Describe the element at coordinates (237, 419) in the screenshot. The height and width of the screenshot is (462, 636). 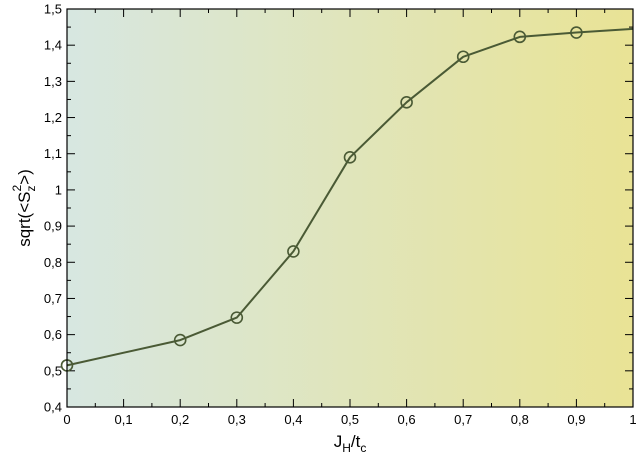
I see `x-tick-label: 0,3` at that location.